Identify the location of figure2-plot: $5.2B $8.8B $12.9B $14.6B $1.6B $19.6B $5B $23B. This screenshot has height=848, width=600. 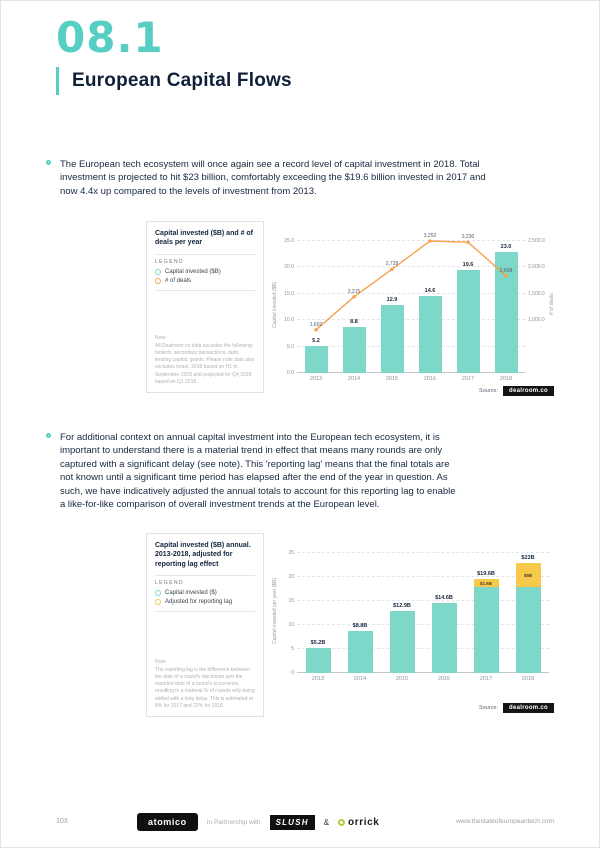
(423, 606).